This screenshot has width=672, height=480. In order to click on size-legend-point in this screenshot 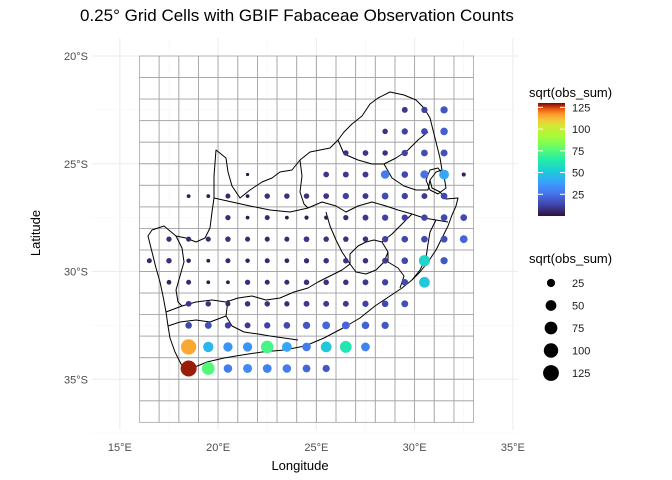, I will do `click(551, 283)`.